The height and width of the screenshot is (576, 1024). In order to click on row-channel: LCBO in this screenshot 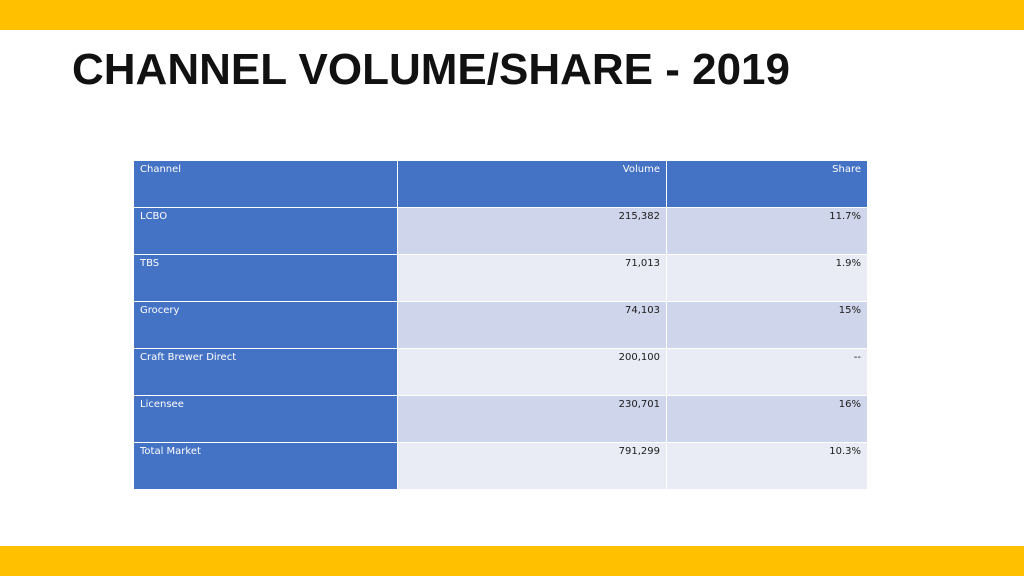, I will do `click(265, 231)`.